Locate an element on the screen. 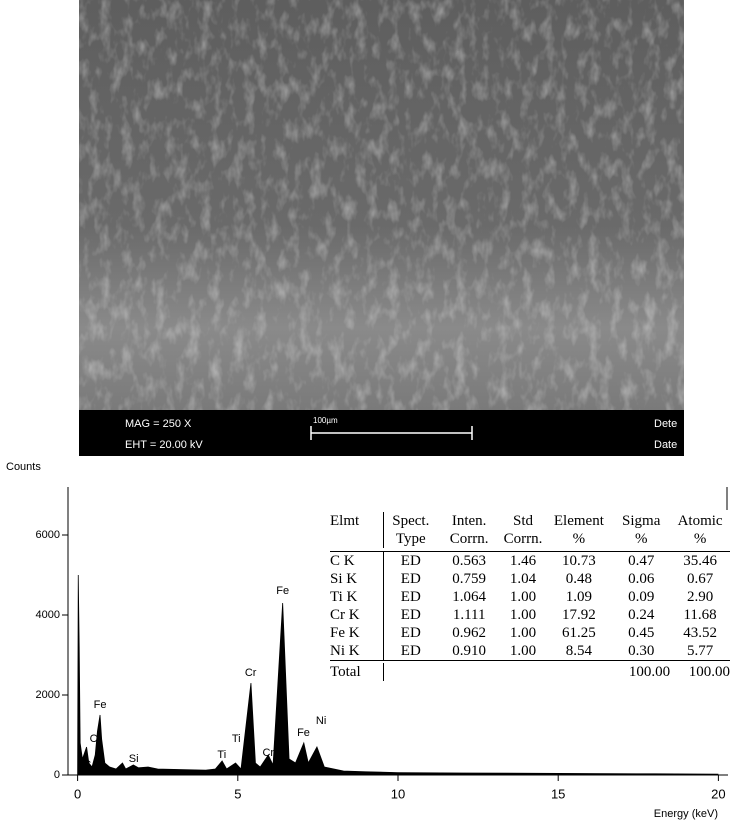 Image resolution: width=753 pixels, height=827 pixels. table-cell: 0.09 is located at coordinates (641, 597).